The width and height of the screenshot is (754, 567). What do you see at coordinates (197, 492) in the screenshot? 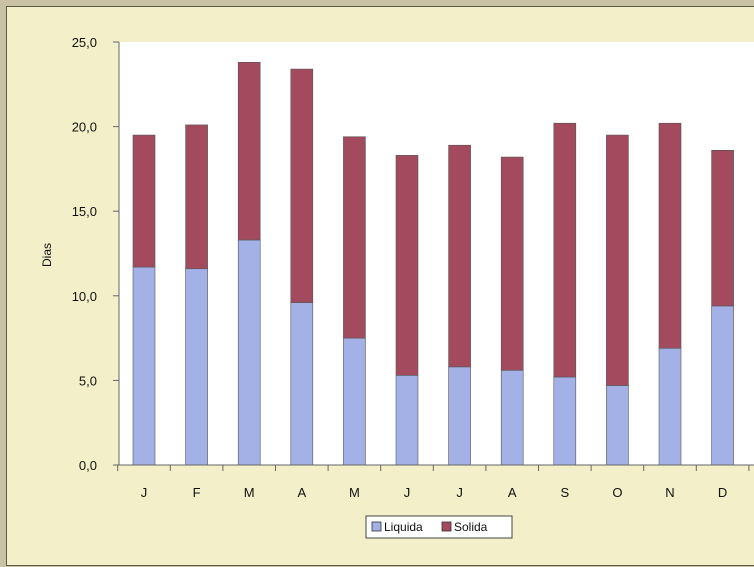
I see `x-tick-label: F` at bounding box center [197, 492].